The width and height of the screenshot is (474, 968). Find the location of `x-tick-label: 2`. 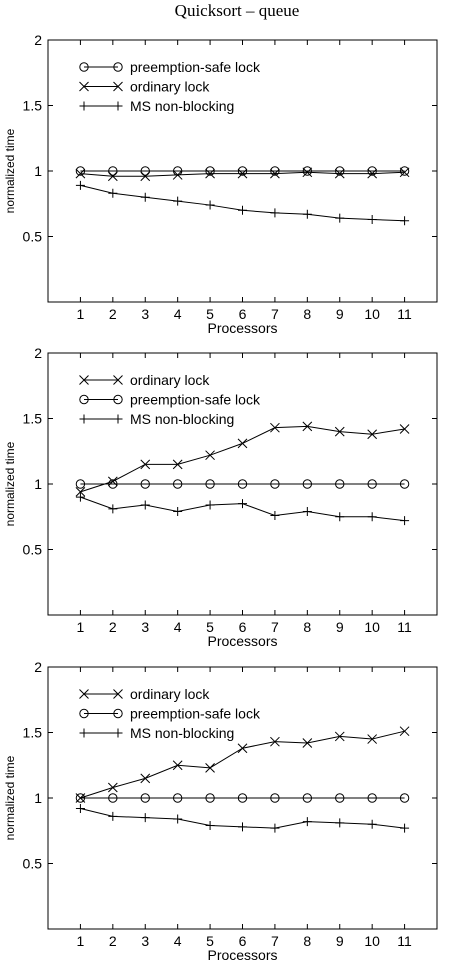

x-tick-label: 2 is located at coordinates (113, 941).